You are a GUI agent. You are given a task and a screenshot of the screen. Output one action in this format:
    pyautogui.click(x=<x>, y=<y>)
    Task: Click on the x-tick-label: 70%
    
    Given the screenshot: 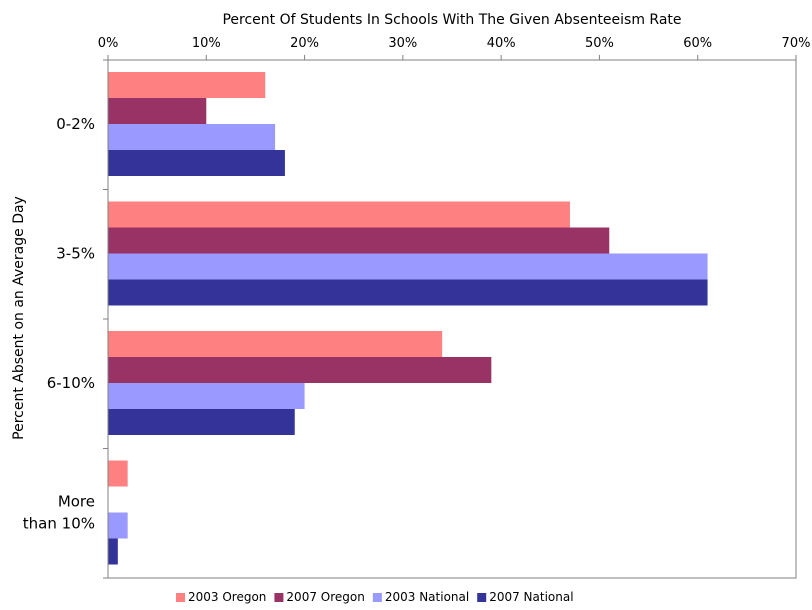 What is the action you would take?
    pyautogui.click(x=796, y=43)
    